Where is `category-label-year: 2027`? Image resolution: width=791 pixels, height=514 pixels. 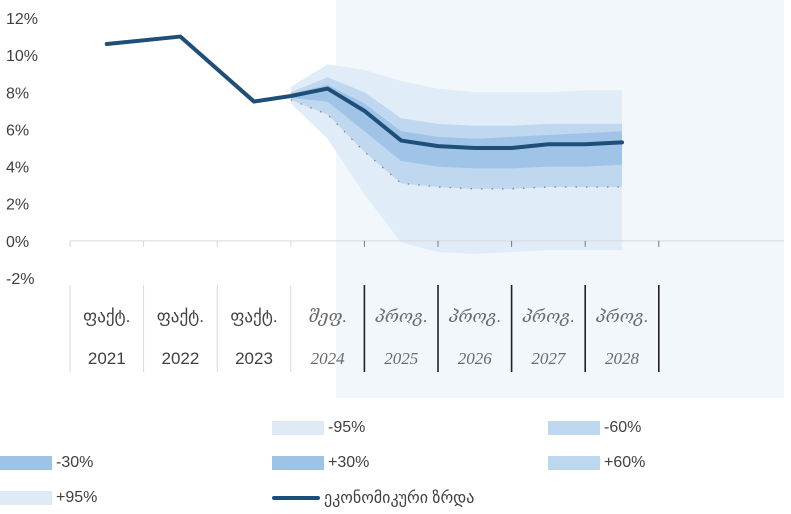
category-label-year: 2027 is located at coordinates (549, 358).